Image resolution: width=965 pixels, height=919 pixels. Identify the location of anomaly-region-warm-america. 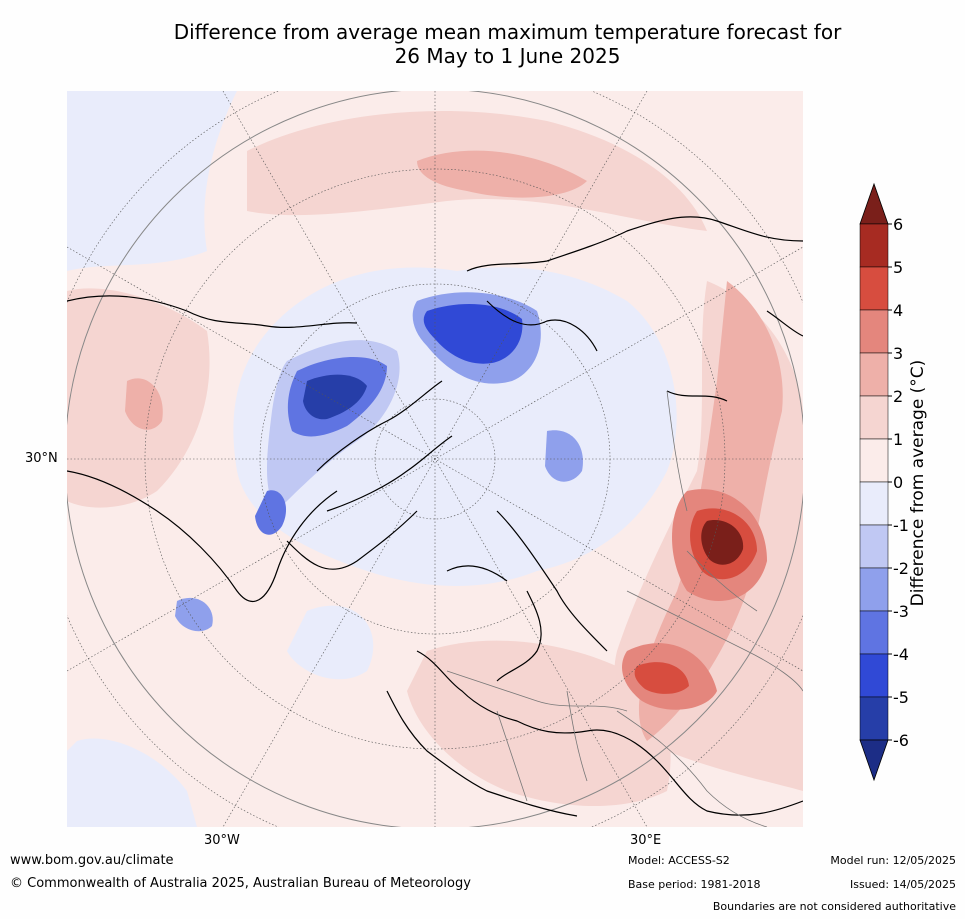
(144, 404).